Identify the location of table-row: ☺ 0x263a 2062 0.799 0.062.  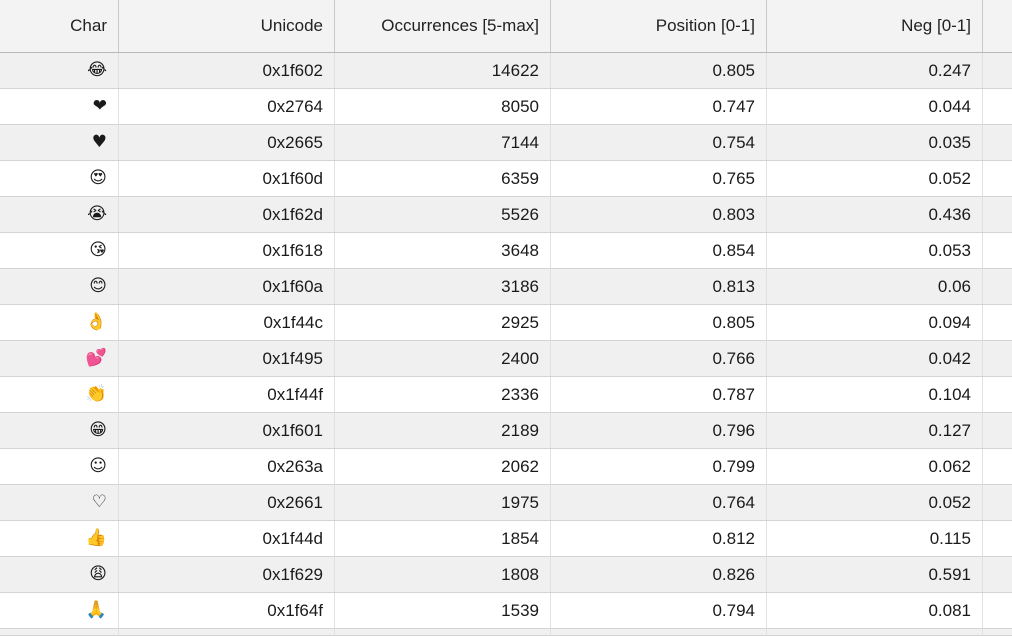
(506, 467).